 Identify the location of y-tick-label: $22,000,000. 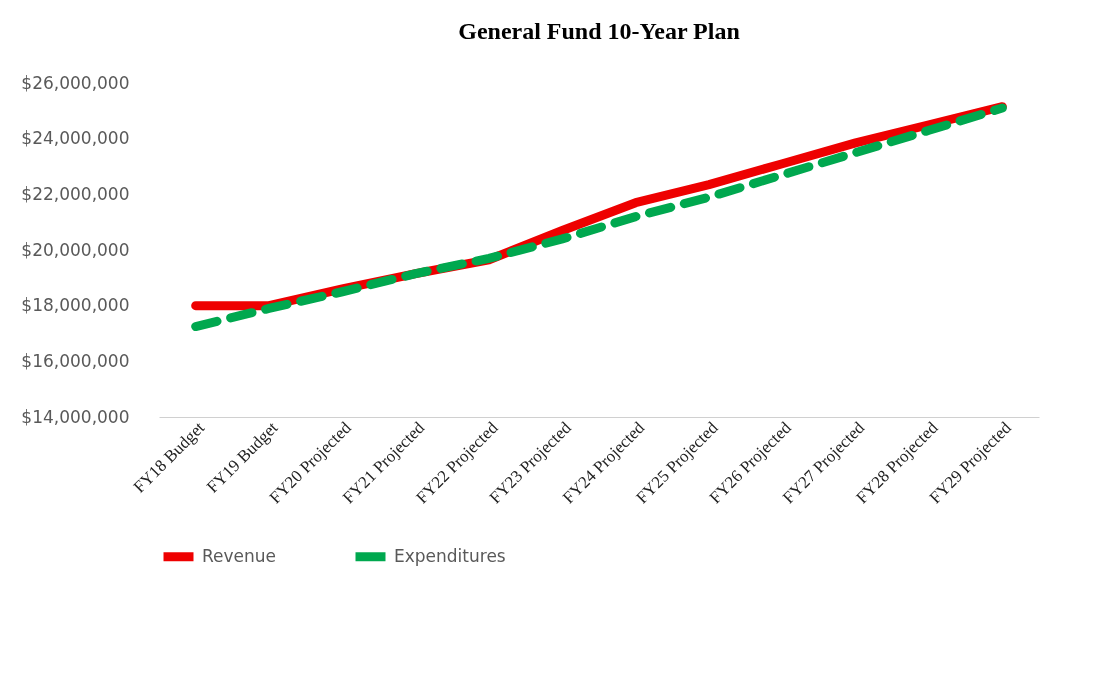
(75, 193).